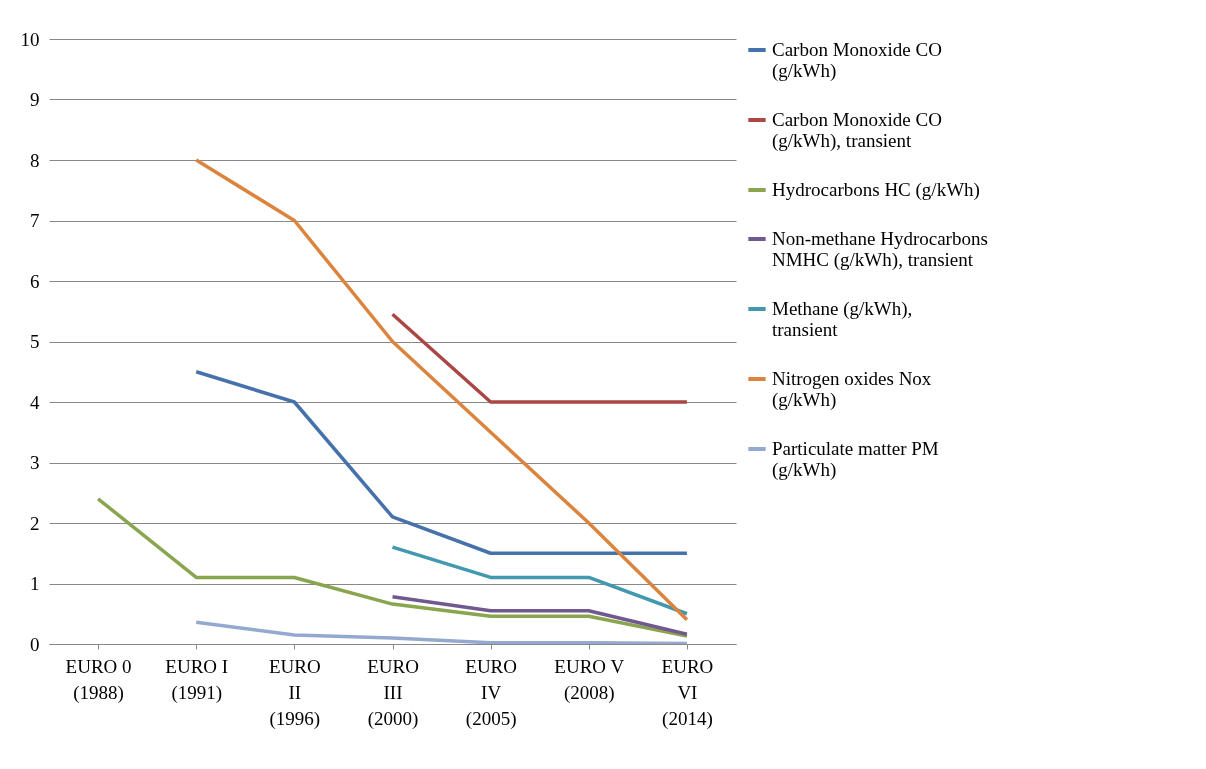  What do you see at coordinates (842, 319) in the screenshot?
I see `legend-label: Methane (g/kWh), transient` at bounding box center [842, 319].